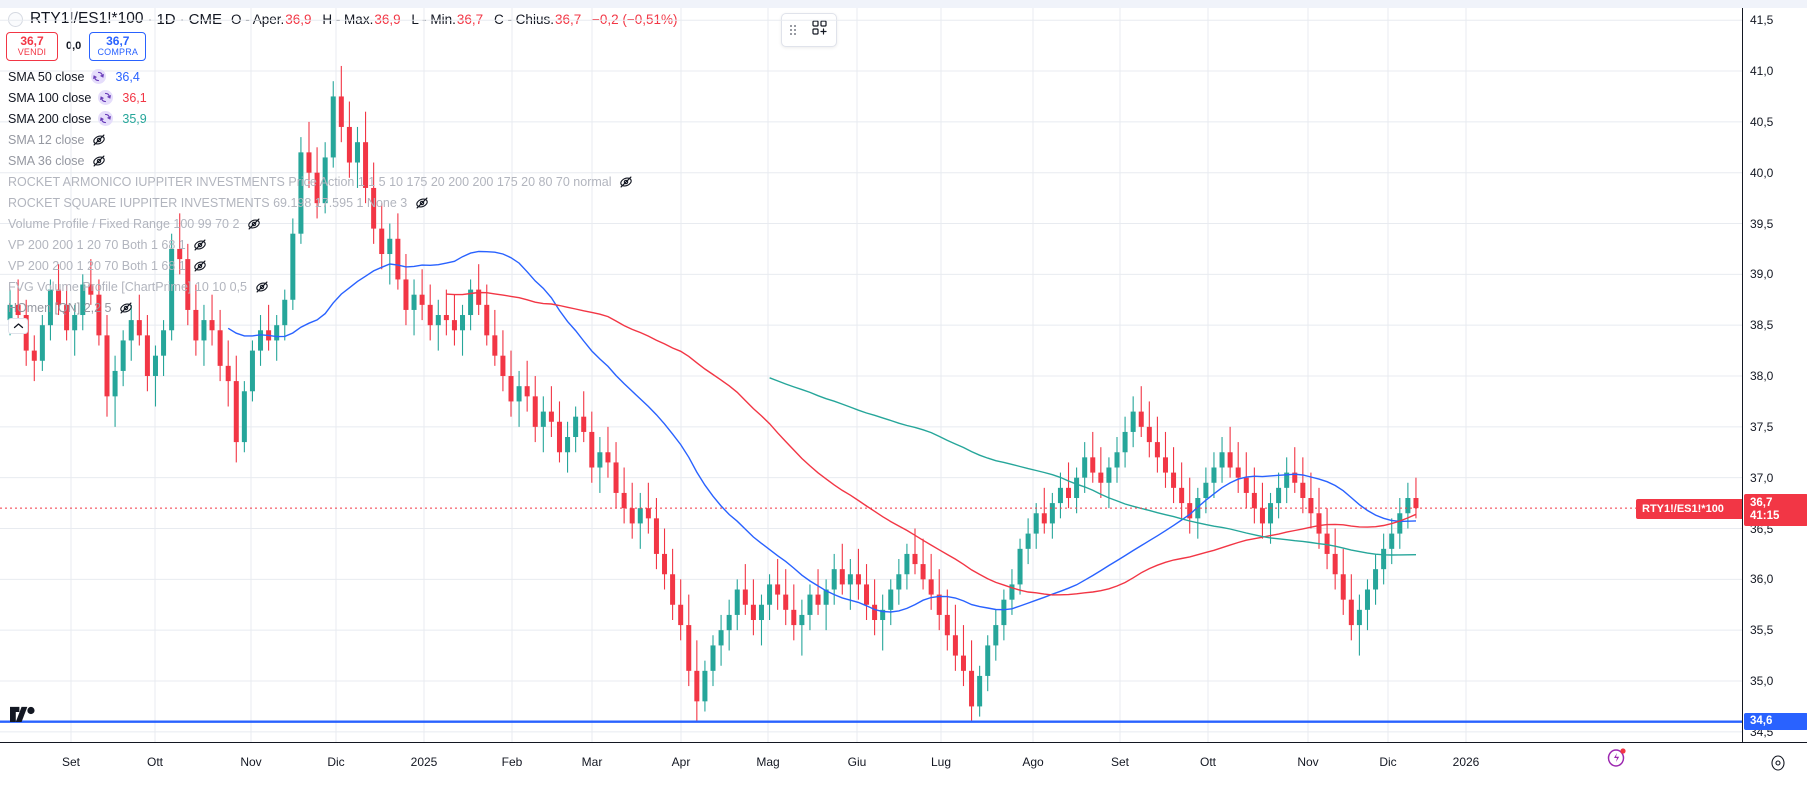 This screenshot has height=801, width=1807. Describe the element at coordinates (1775, 721) in the screenshot. I see `support-level-tag: 34,6` at that location.